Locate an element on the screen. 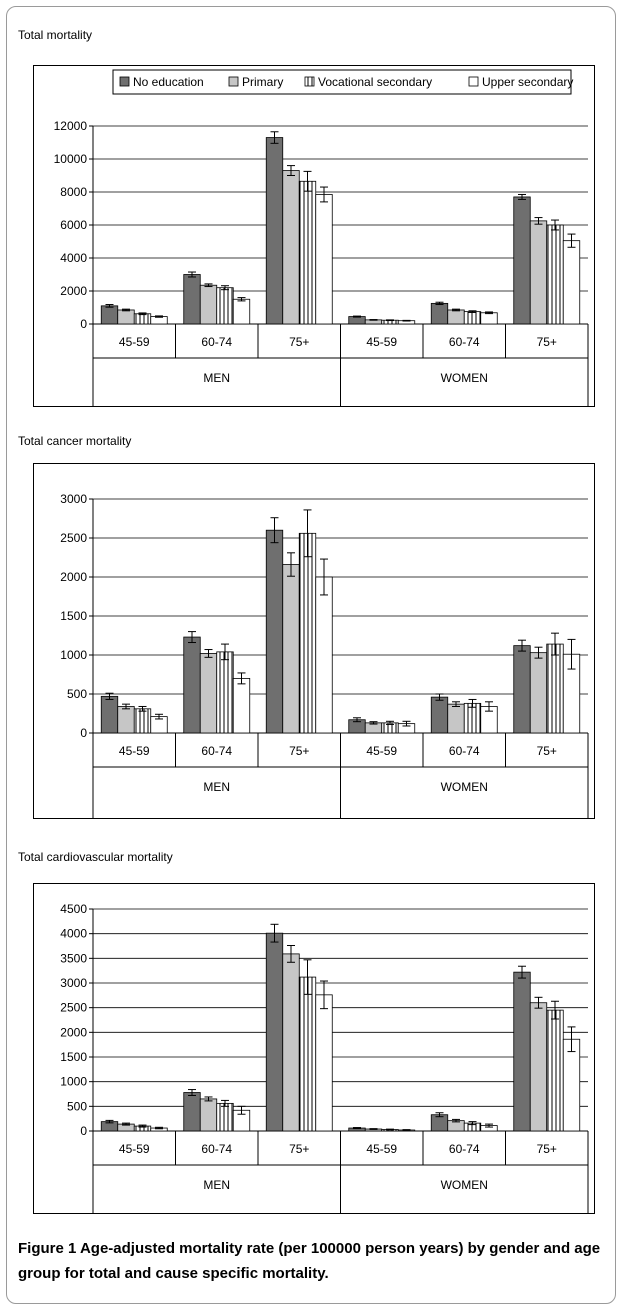 The width and height of the screenshot is (624, 1310). panel-title-total-cancer-mortality: Total cancer mortality is located at coordinates (75, 441).